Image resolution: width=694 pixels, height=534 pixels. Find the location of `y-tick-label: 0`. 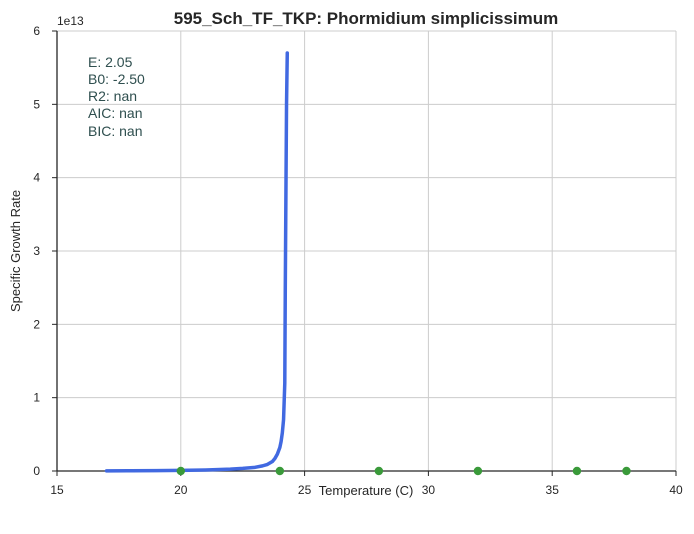

y-tick-label: 0 is located at coordinates (36, 471).